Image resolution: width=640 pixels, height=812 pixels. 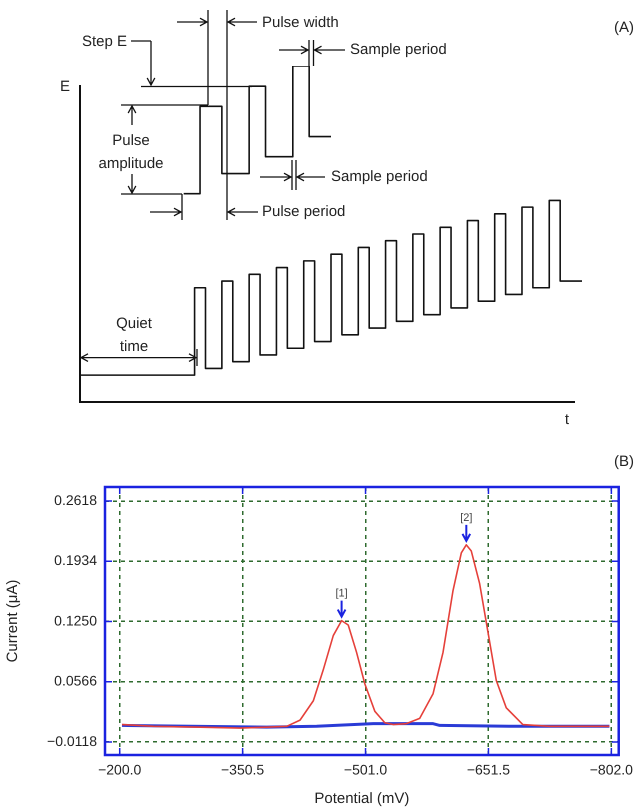 I want to click on x-tick-label: −802.0, so click(x=612, y=769).